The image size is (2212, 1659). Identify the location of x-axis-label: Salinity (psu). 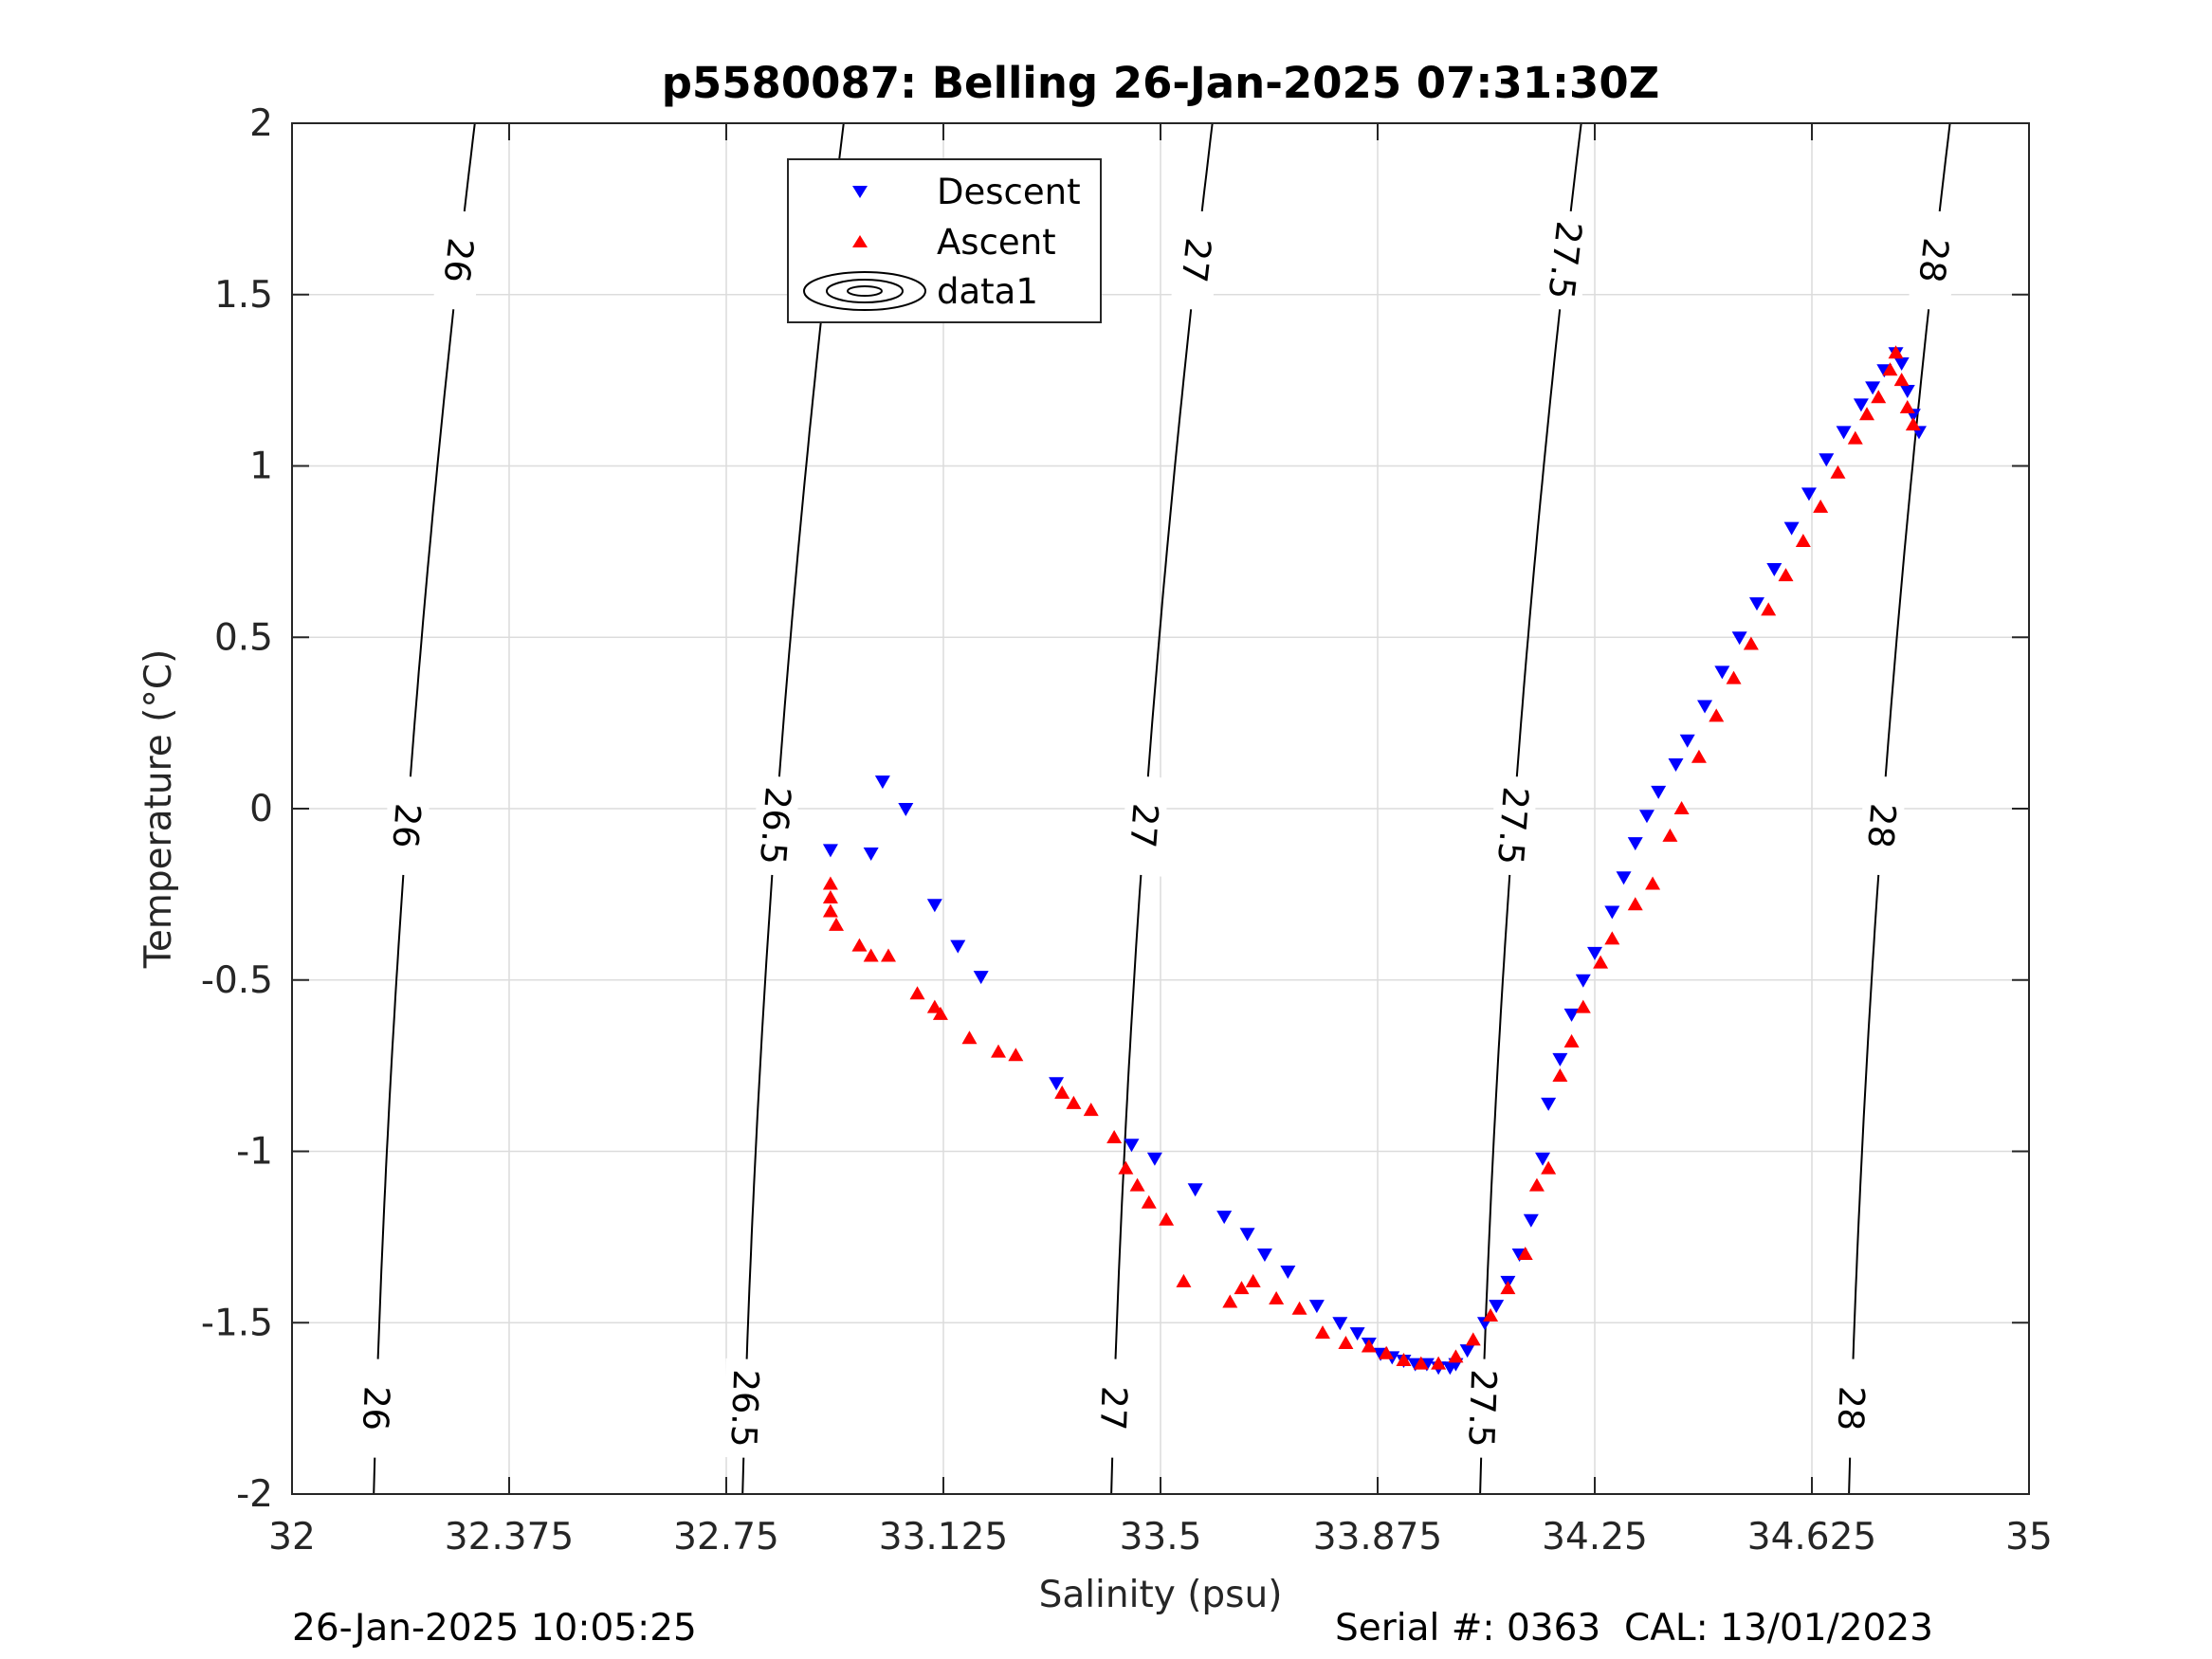
(1161, 1595).